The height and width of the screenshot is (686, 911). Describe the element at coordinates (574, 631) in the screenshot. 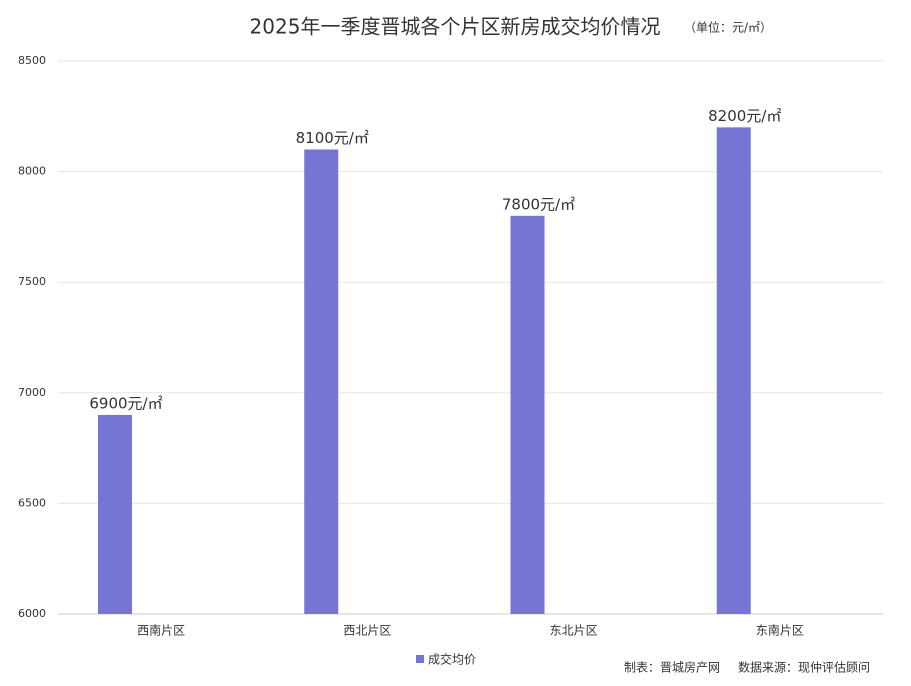

I see `x-tick-label: 东北片区` at that location.